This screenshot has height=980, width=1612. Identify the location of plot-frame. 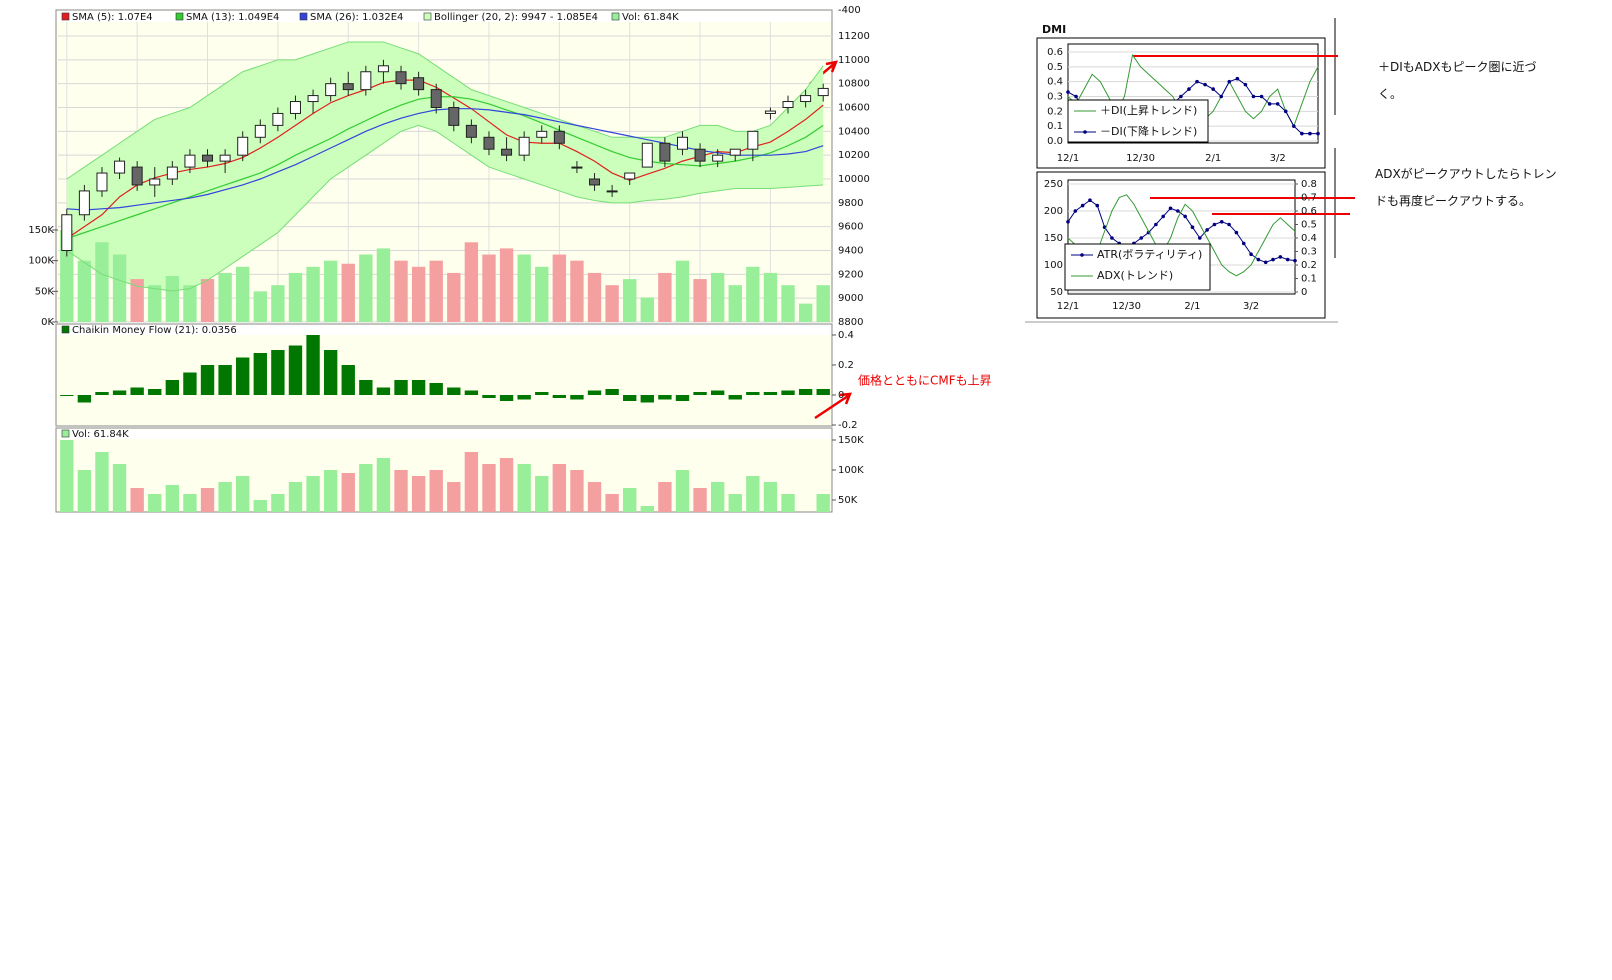
(1181, 237).